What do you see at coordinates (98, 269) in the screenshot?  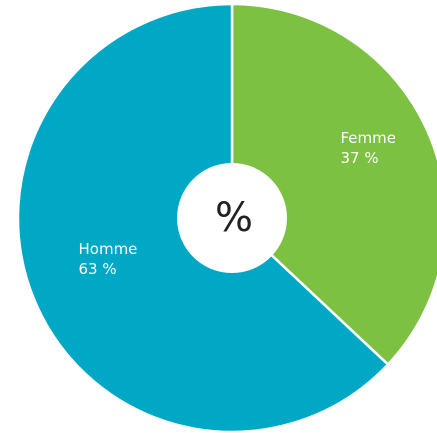 I see `slice-value-label: 63 %` at bounding box center [98, 269].